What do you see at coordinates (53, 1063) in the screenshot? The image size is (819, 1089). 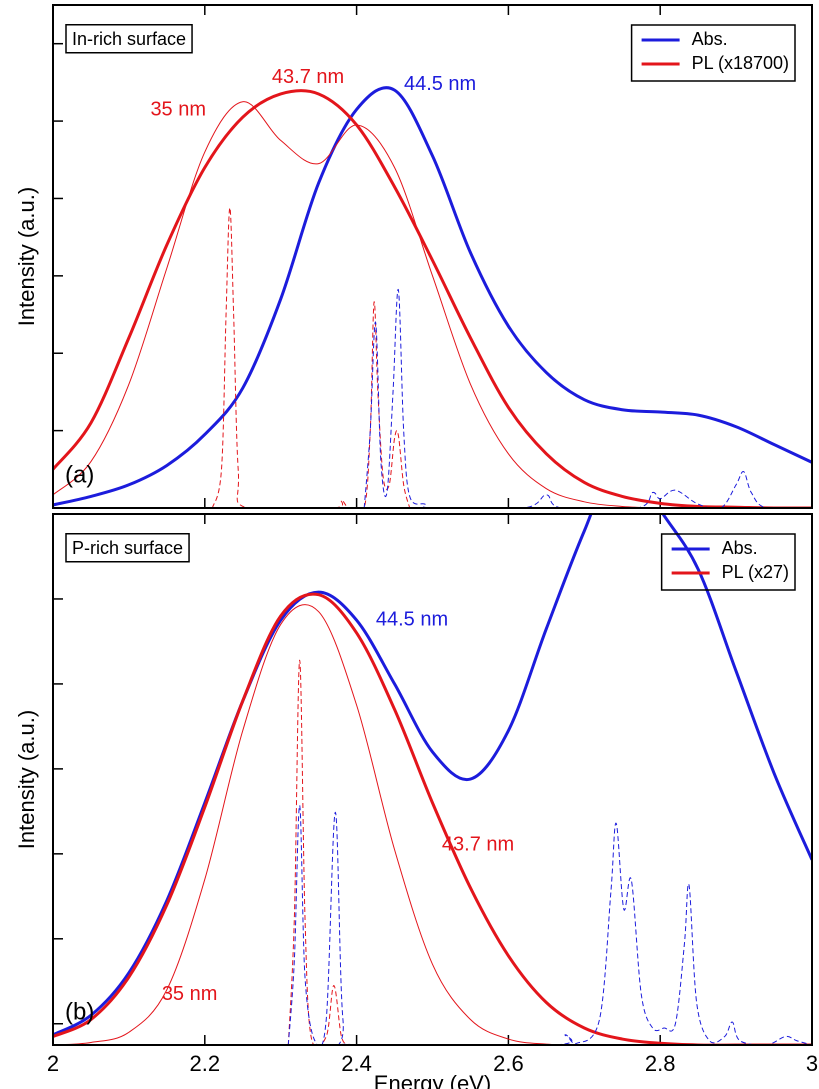 I see `x-tick-label: 2` at bounding box center [53, 1063].